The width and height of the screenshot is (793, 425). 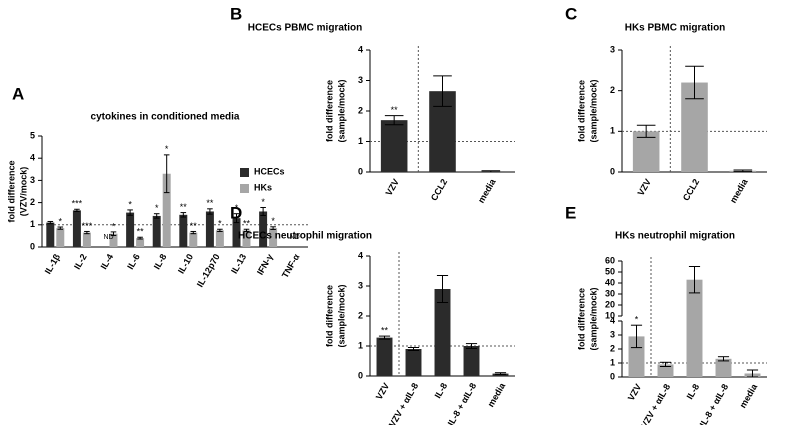 What do you see at coordinates (265, 264) in the screenshot?
I see `x-tick-label: IFN-γ` at bounding box center [265, 264].